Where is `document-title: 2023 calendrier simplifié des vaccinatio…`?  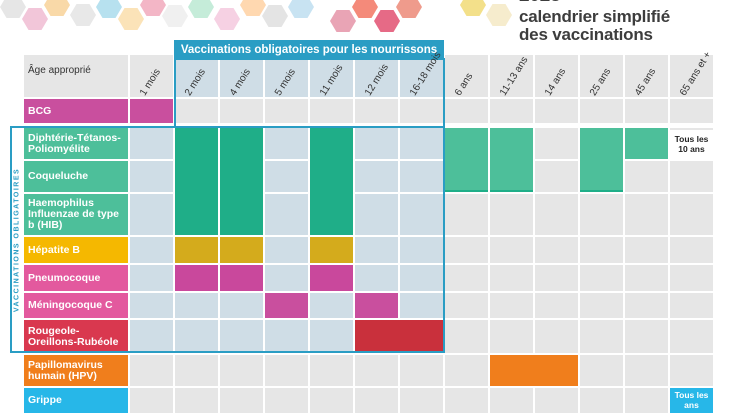 document-title: 2023 calendrier simplifié des vaccinatio… is located at coordinates (594, 22).